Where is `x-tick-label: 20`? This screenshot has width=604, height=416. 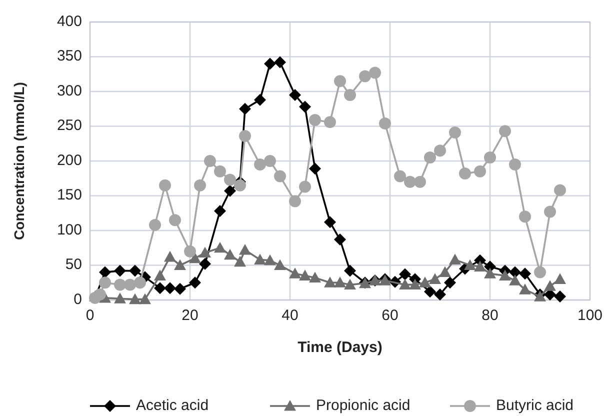 x-tick-label: 20 is located at coordinates (190, 315).